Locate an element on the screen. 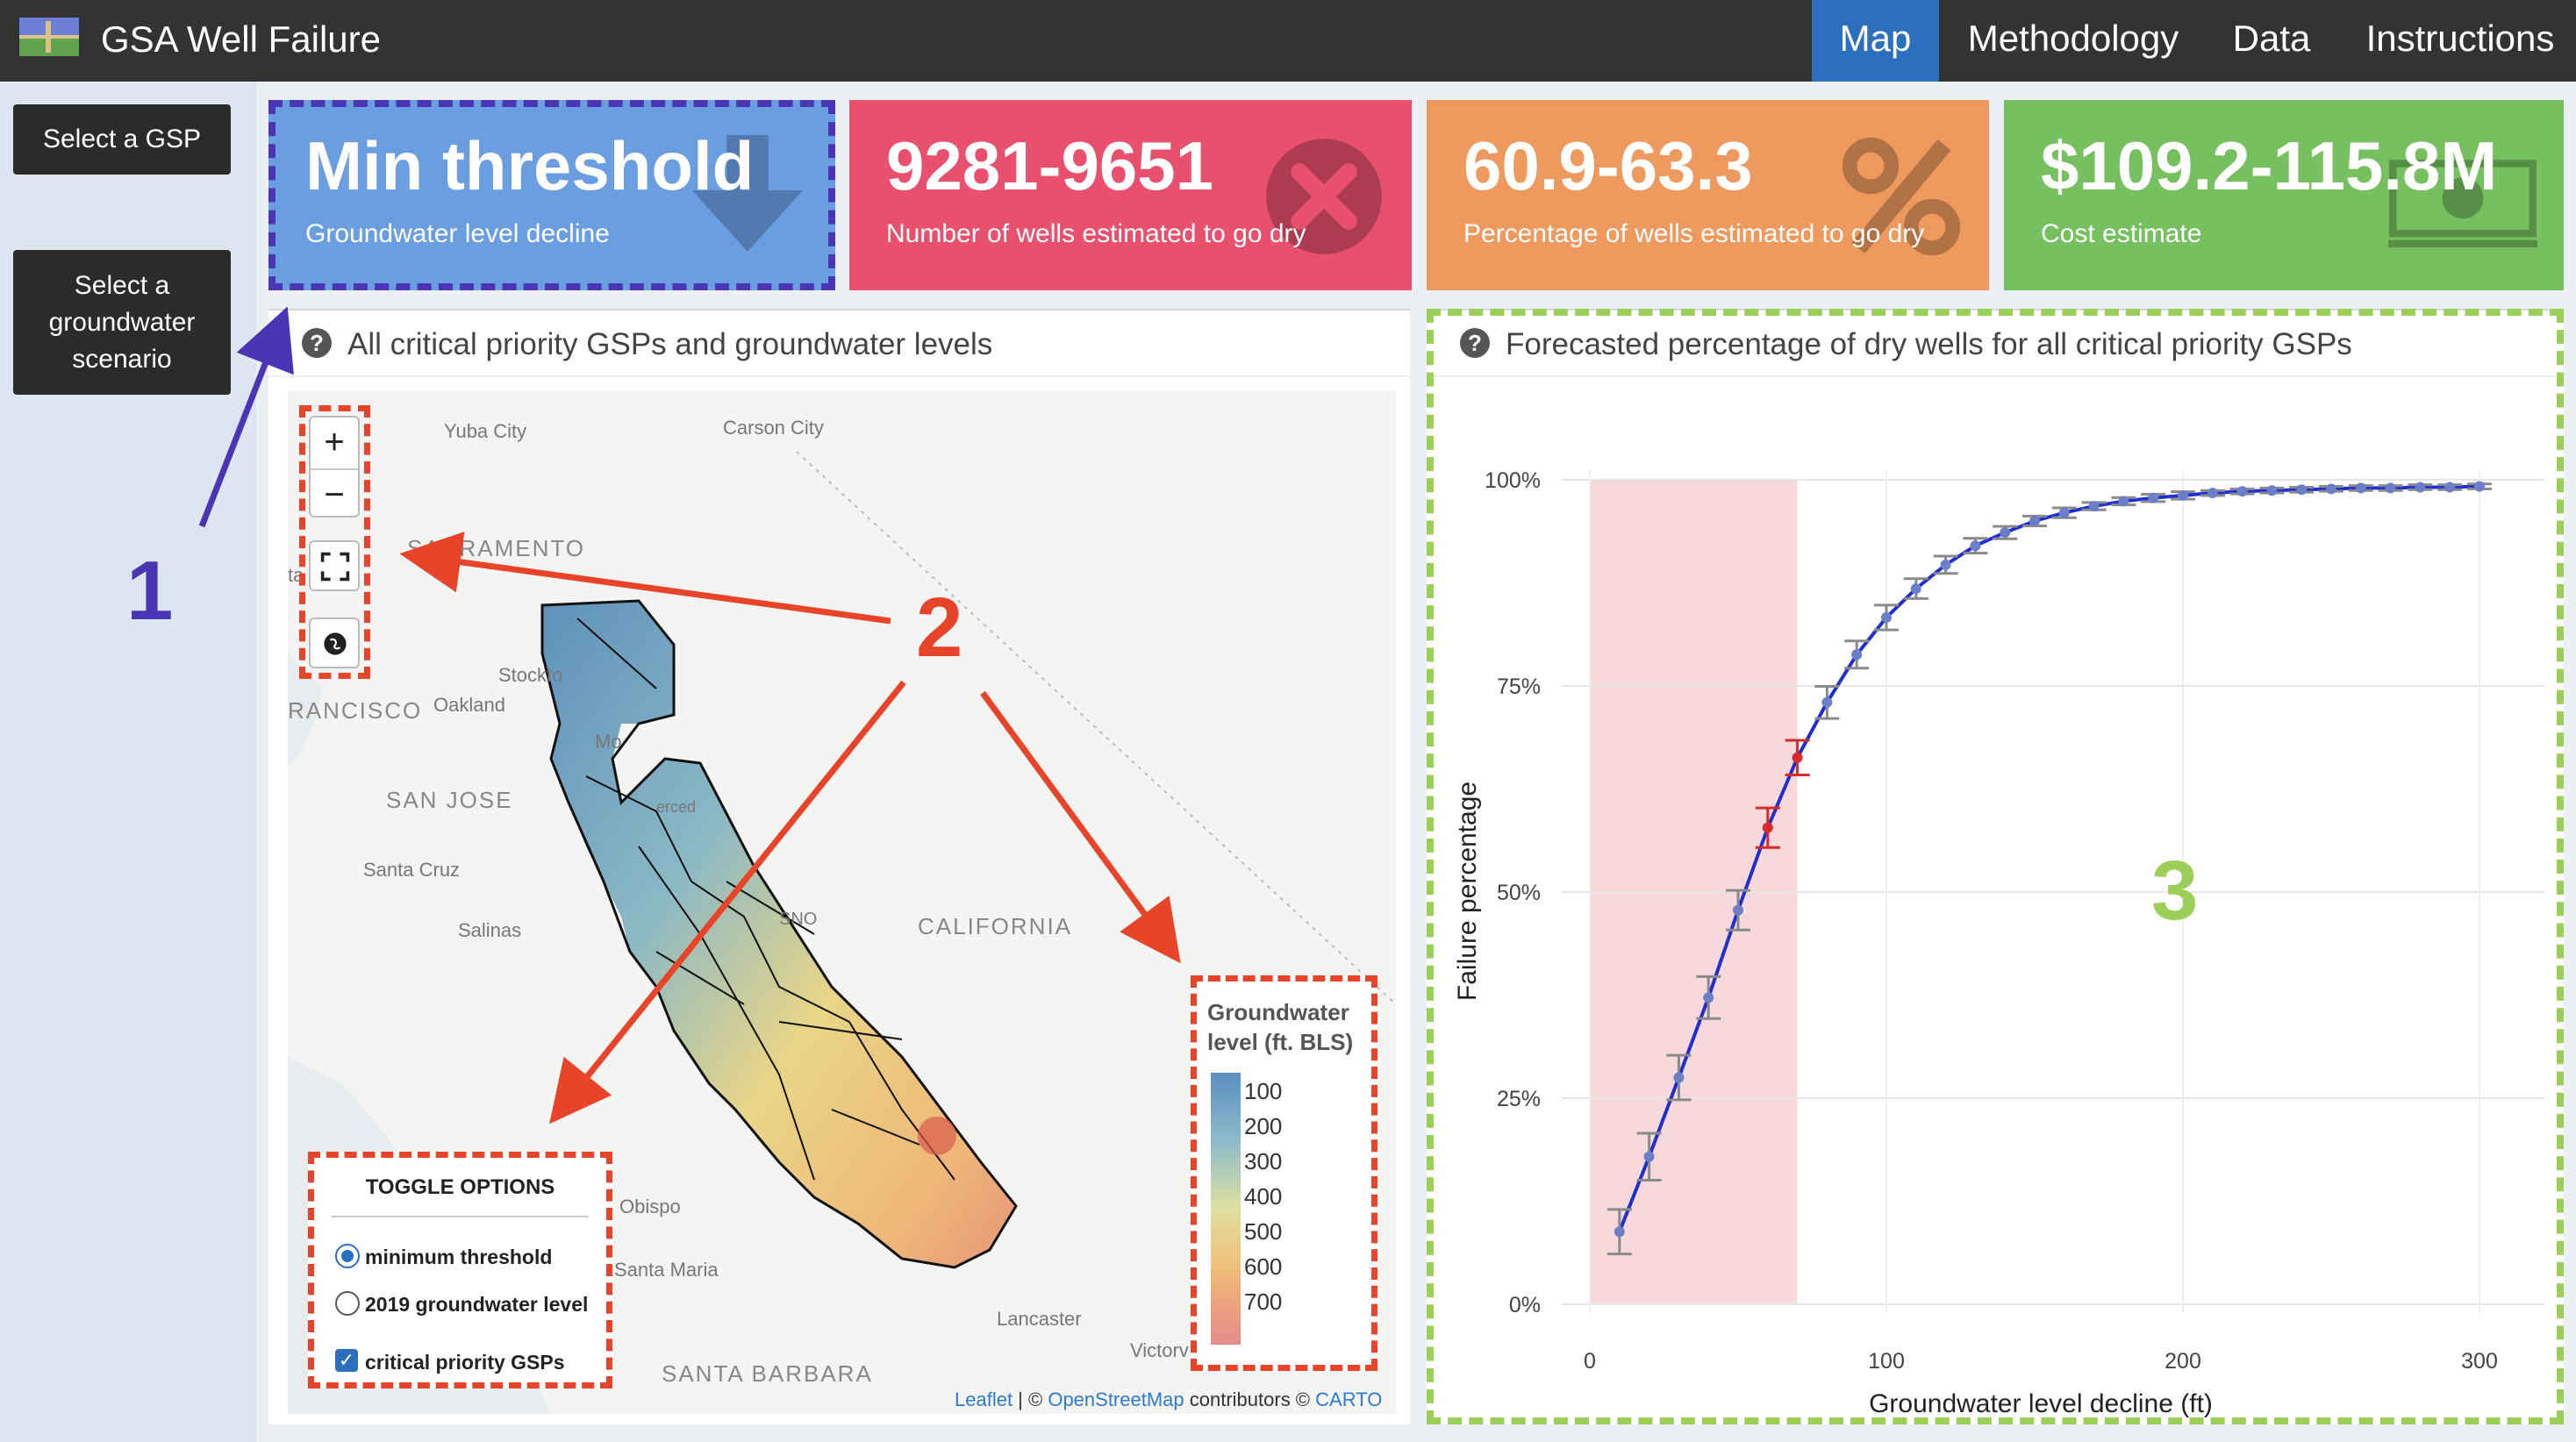 The width and height of the screenshot is (2576, 1442). checkbox-critical-gsps: ✓ is located at coordinates (346, 1360).